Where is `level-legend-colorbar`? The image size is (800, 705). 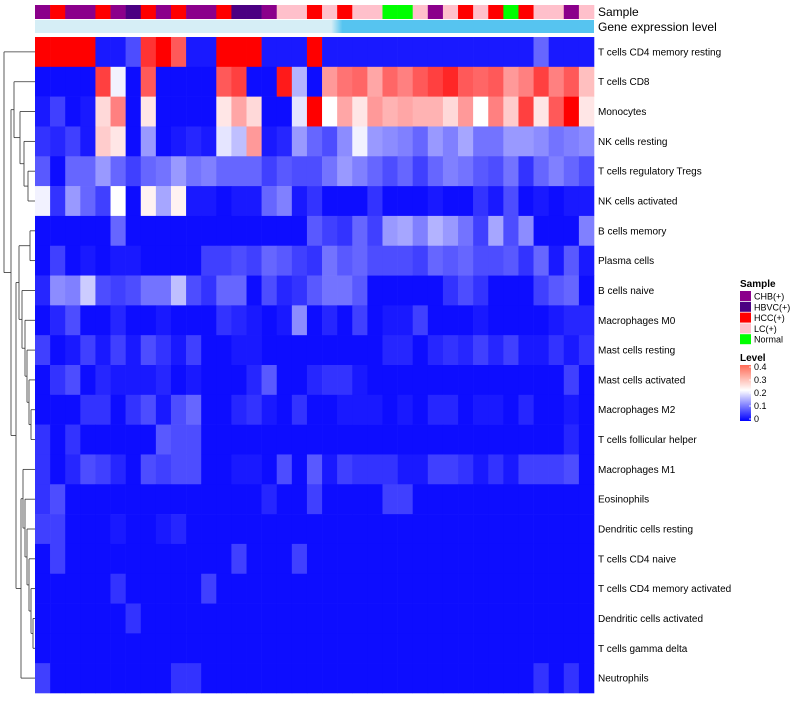 level-legend-colorbar is located at coordinates (745, 393).